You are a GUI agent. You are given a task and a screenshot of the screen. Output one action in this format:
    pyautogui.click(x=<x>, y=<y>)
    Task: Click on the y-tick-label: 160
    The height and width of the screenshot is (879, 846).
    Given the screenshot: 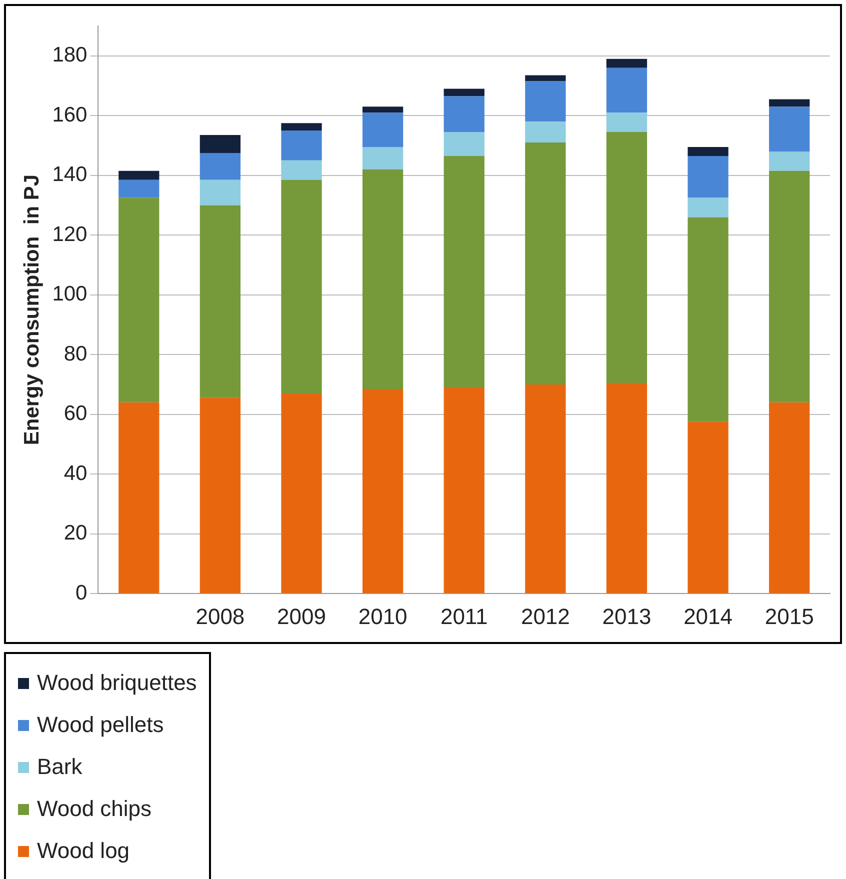 What is the action you would take?
    pyautogui.click(x=70, y=114)
    